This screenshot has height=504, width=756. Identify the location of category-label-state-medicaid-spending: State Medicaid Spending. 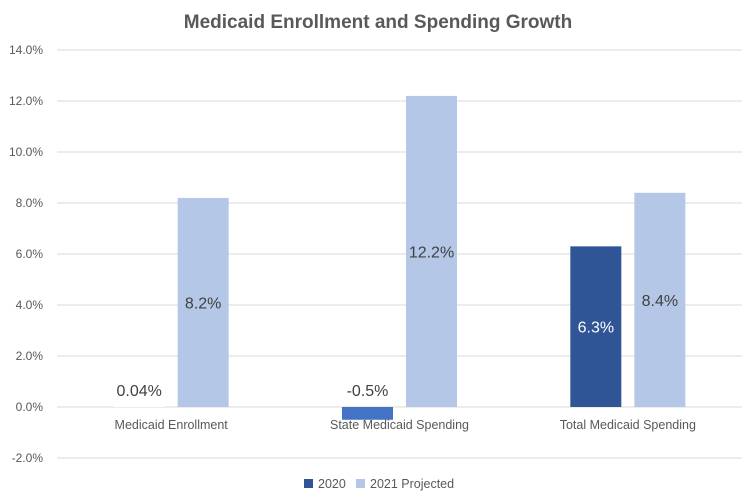
(399, 425).